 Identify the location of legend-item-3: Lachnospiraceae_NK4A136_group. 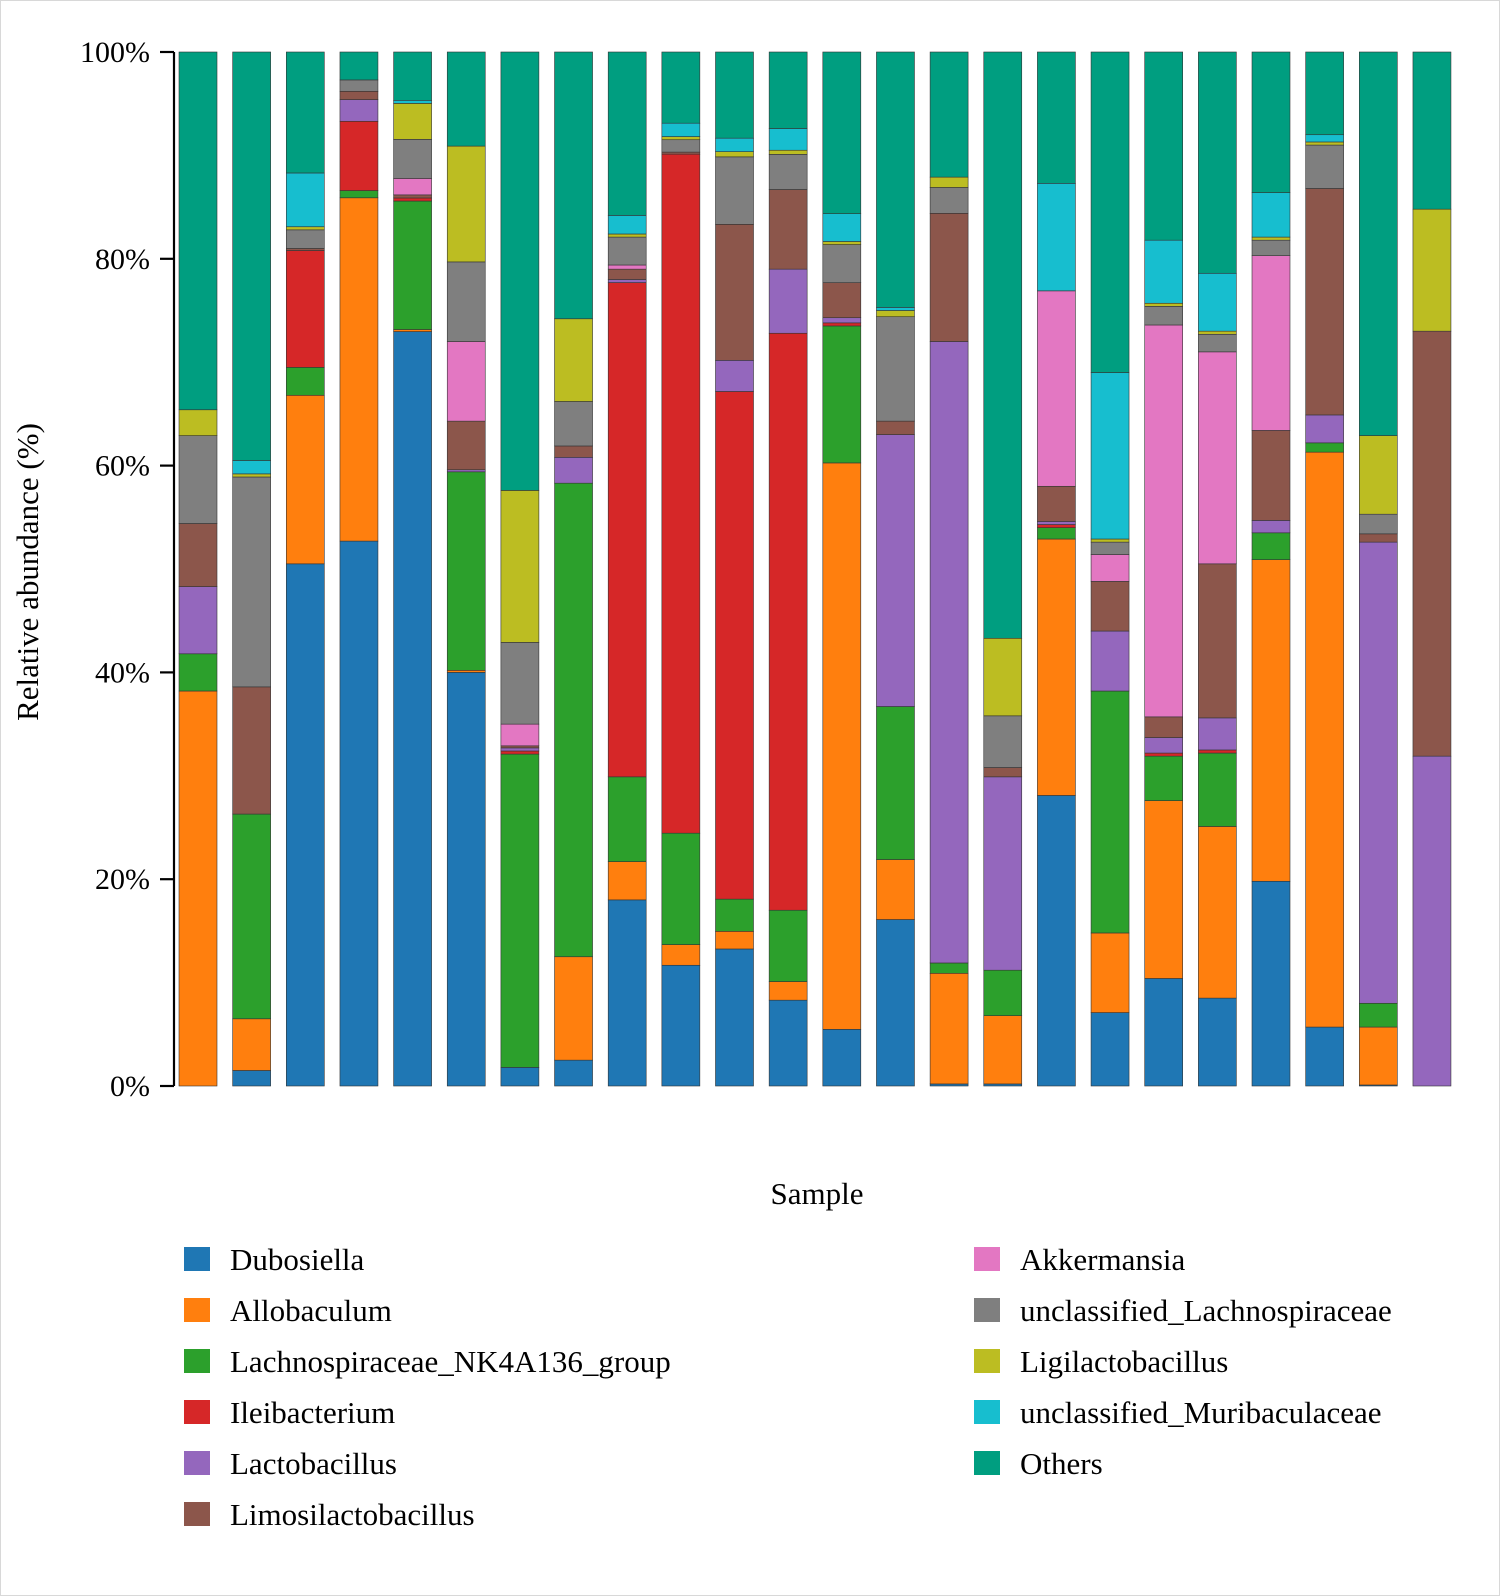
(427, 1361).